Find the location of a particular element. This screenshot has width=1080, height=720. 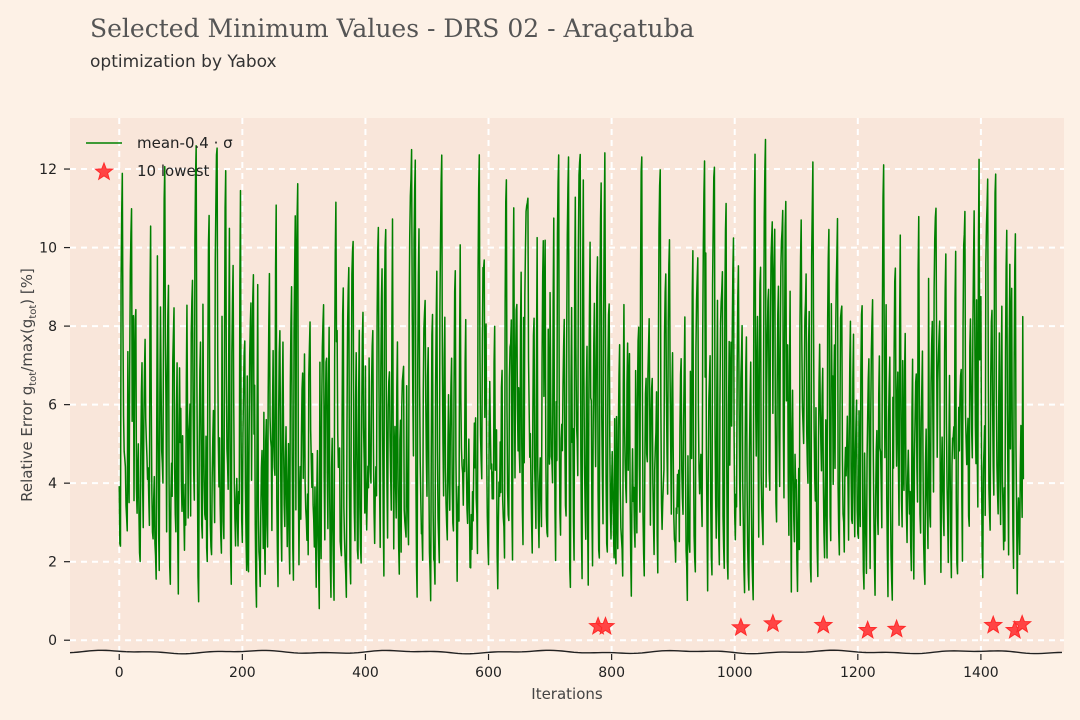

chart-subtitle: optimization by Yabox is located at coordinates (183, 62).